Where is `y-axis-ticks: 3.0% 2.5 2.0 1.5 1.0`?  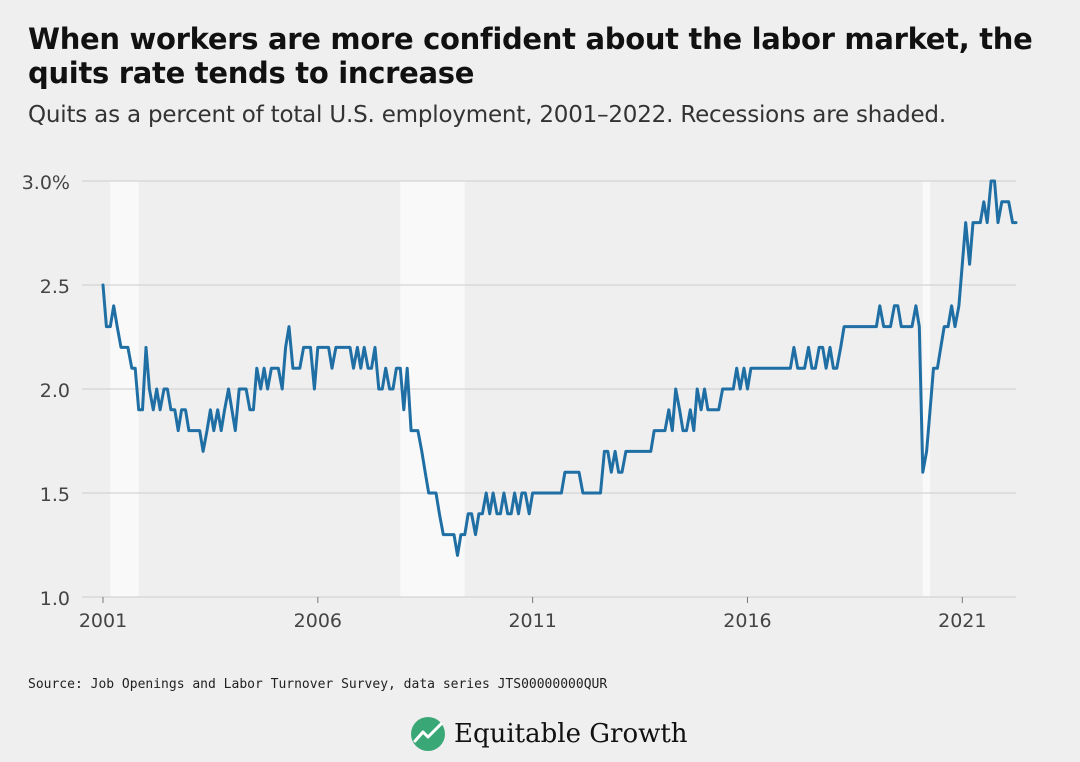
y-axis-ticks: 3.0% 2.5 2.0 1.5 1.0 is located at coordinates (46, 391).